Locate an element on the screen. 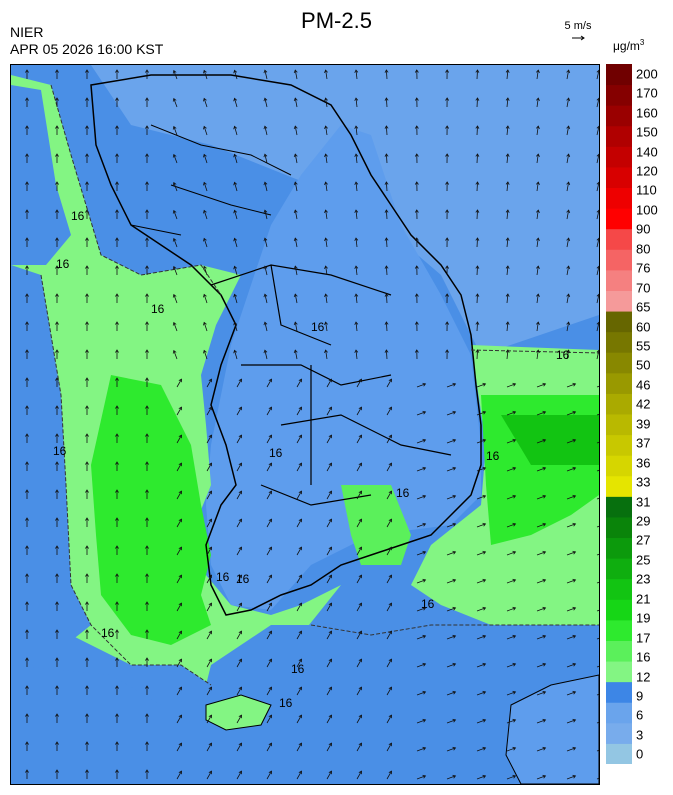 The height and width of the screenshot is (795, 673). legend-label: 29 is located at coordinates (643, 521).